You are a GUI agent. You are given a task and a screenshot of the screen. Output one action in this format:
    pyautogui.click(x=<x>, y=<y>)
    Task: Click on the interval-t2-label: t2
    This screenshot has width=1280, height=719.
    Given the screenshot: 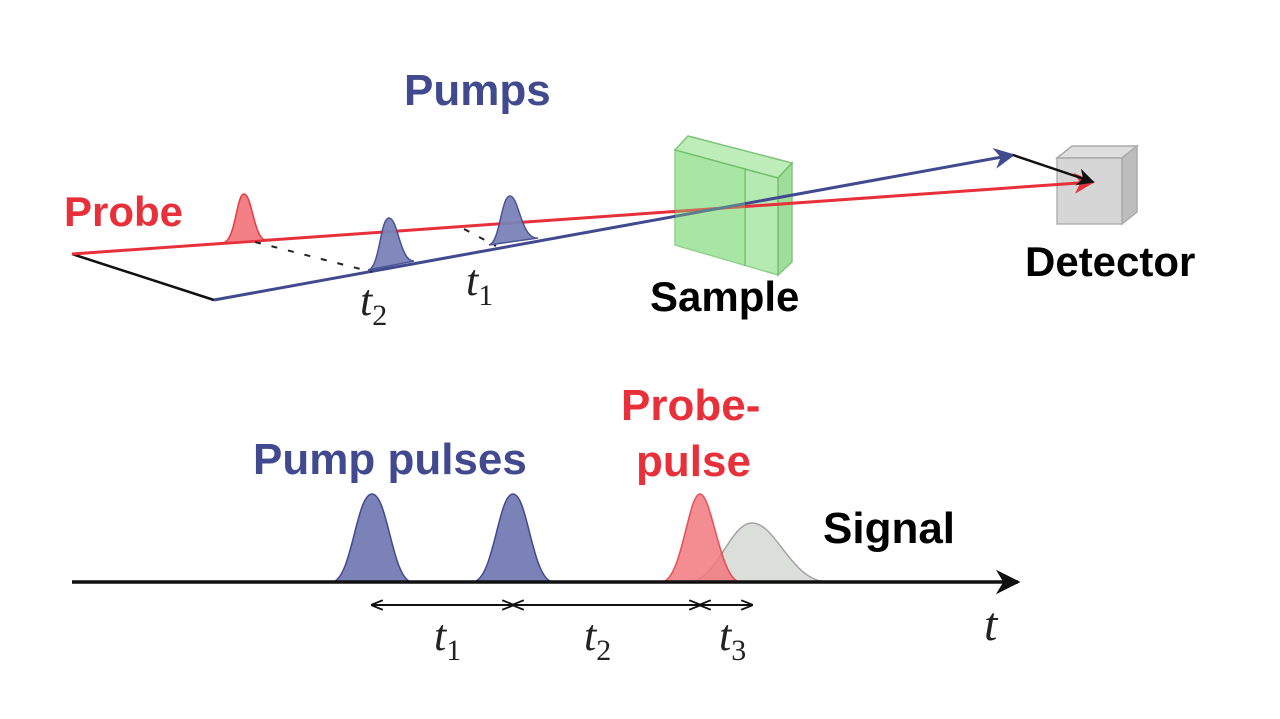 What is the action you would take?
    pyautogui.click(x=597, y=639)
    